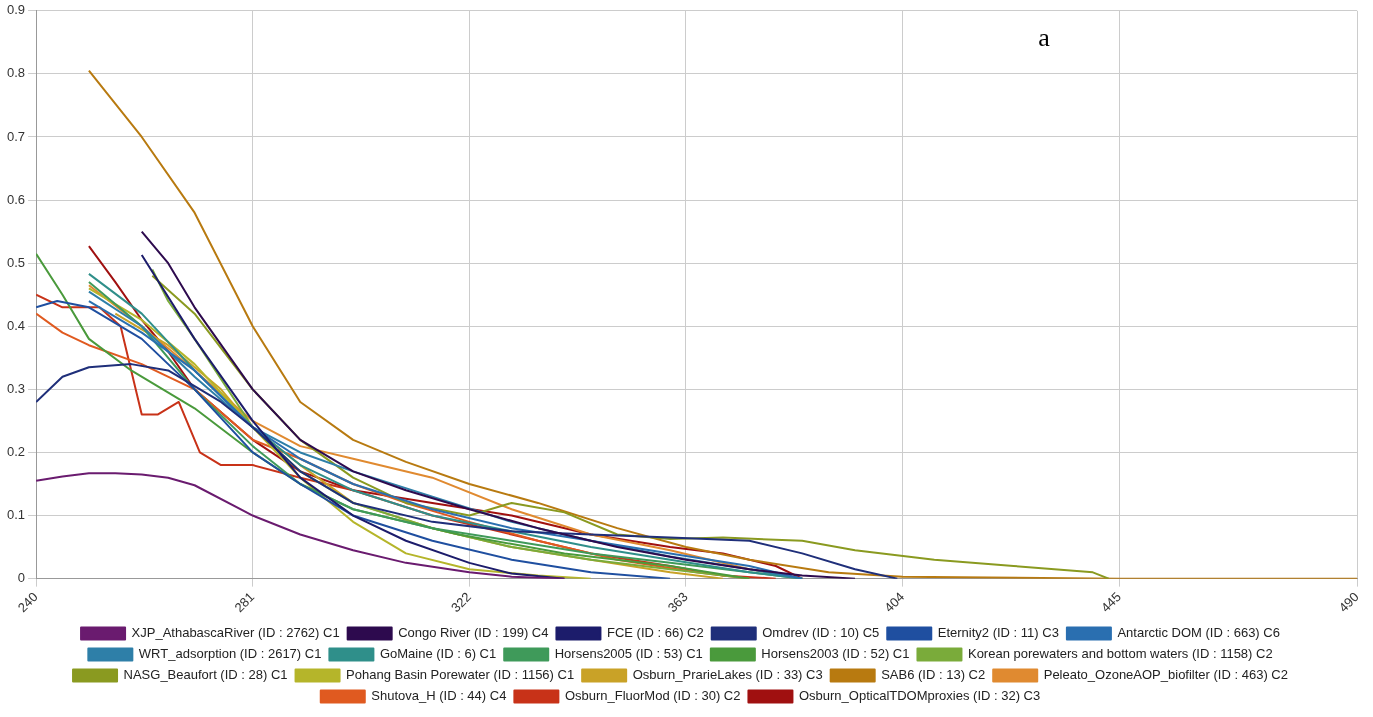 This screenshot has width=1373, height=717. Describe the element at coordinates (439, 696) in the screenshot. I see `legend-label: Shutova_H (ID : 44) C4` at that location.